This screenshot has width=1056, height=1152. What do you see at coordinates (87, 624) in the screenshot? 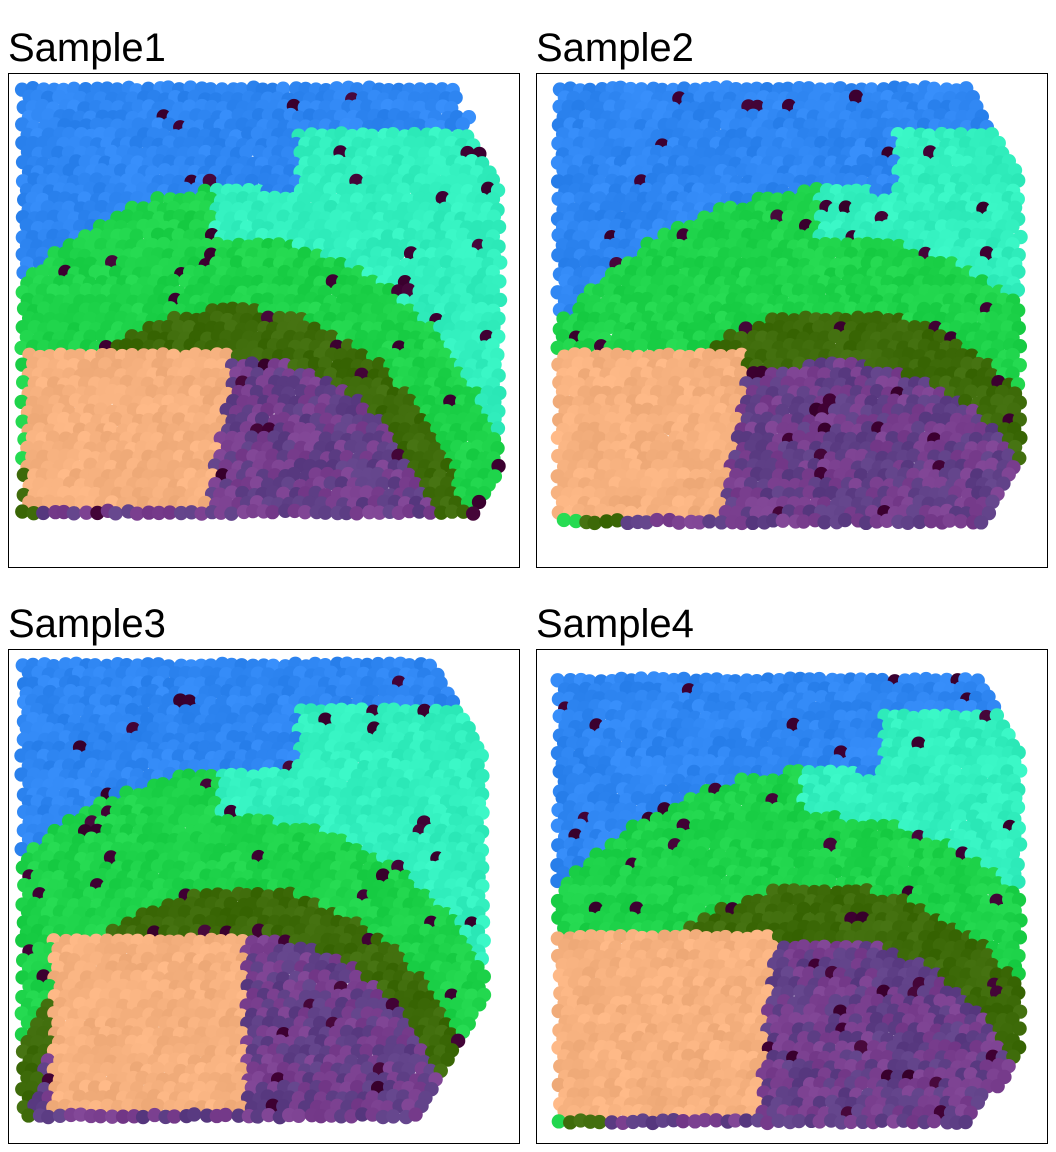
I see `panel-title-sample3: Sample3` at bounding box center [87, 624].